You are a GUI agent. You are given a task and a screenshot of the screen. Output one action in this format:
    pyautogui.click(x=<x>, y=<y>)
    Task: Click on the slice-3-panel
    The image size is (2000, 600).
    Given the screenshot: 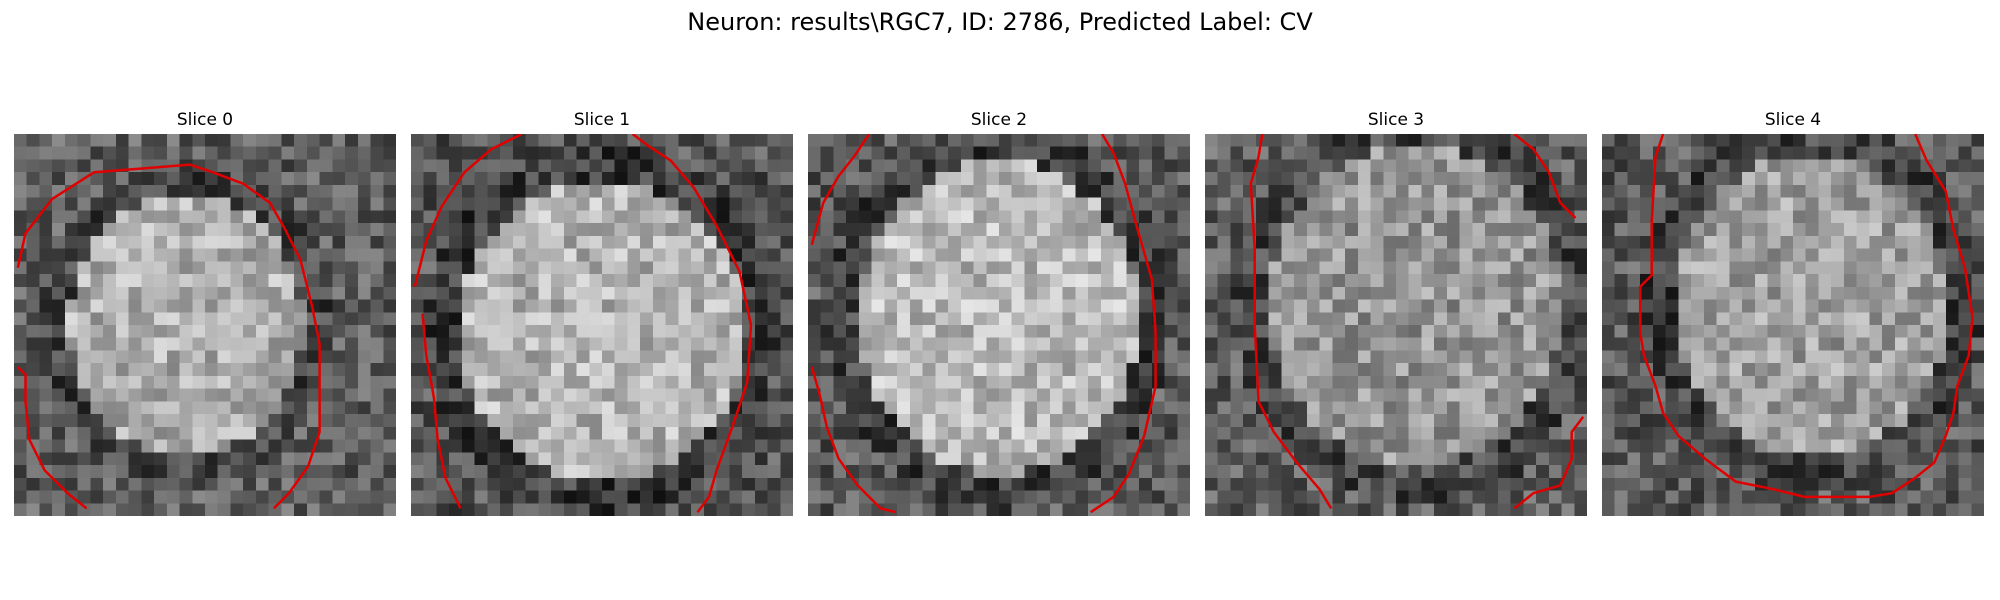 What is the action you would take?
    pyautogui.click(x=1396, y=325)
    